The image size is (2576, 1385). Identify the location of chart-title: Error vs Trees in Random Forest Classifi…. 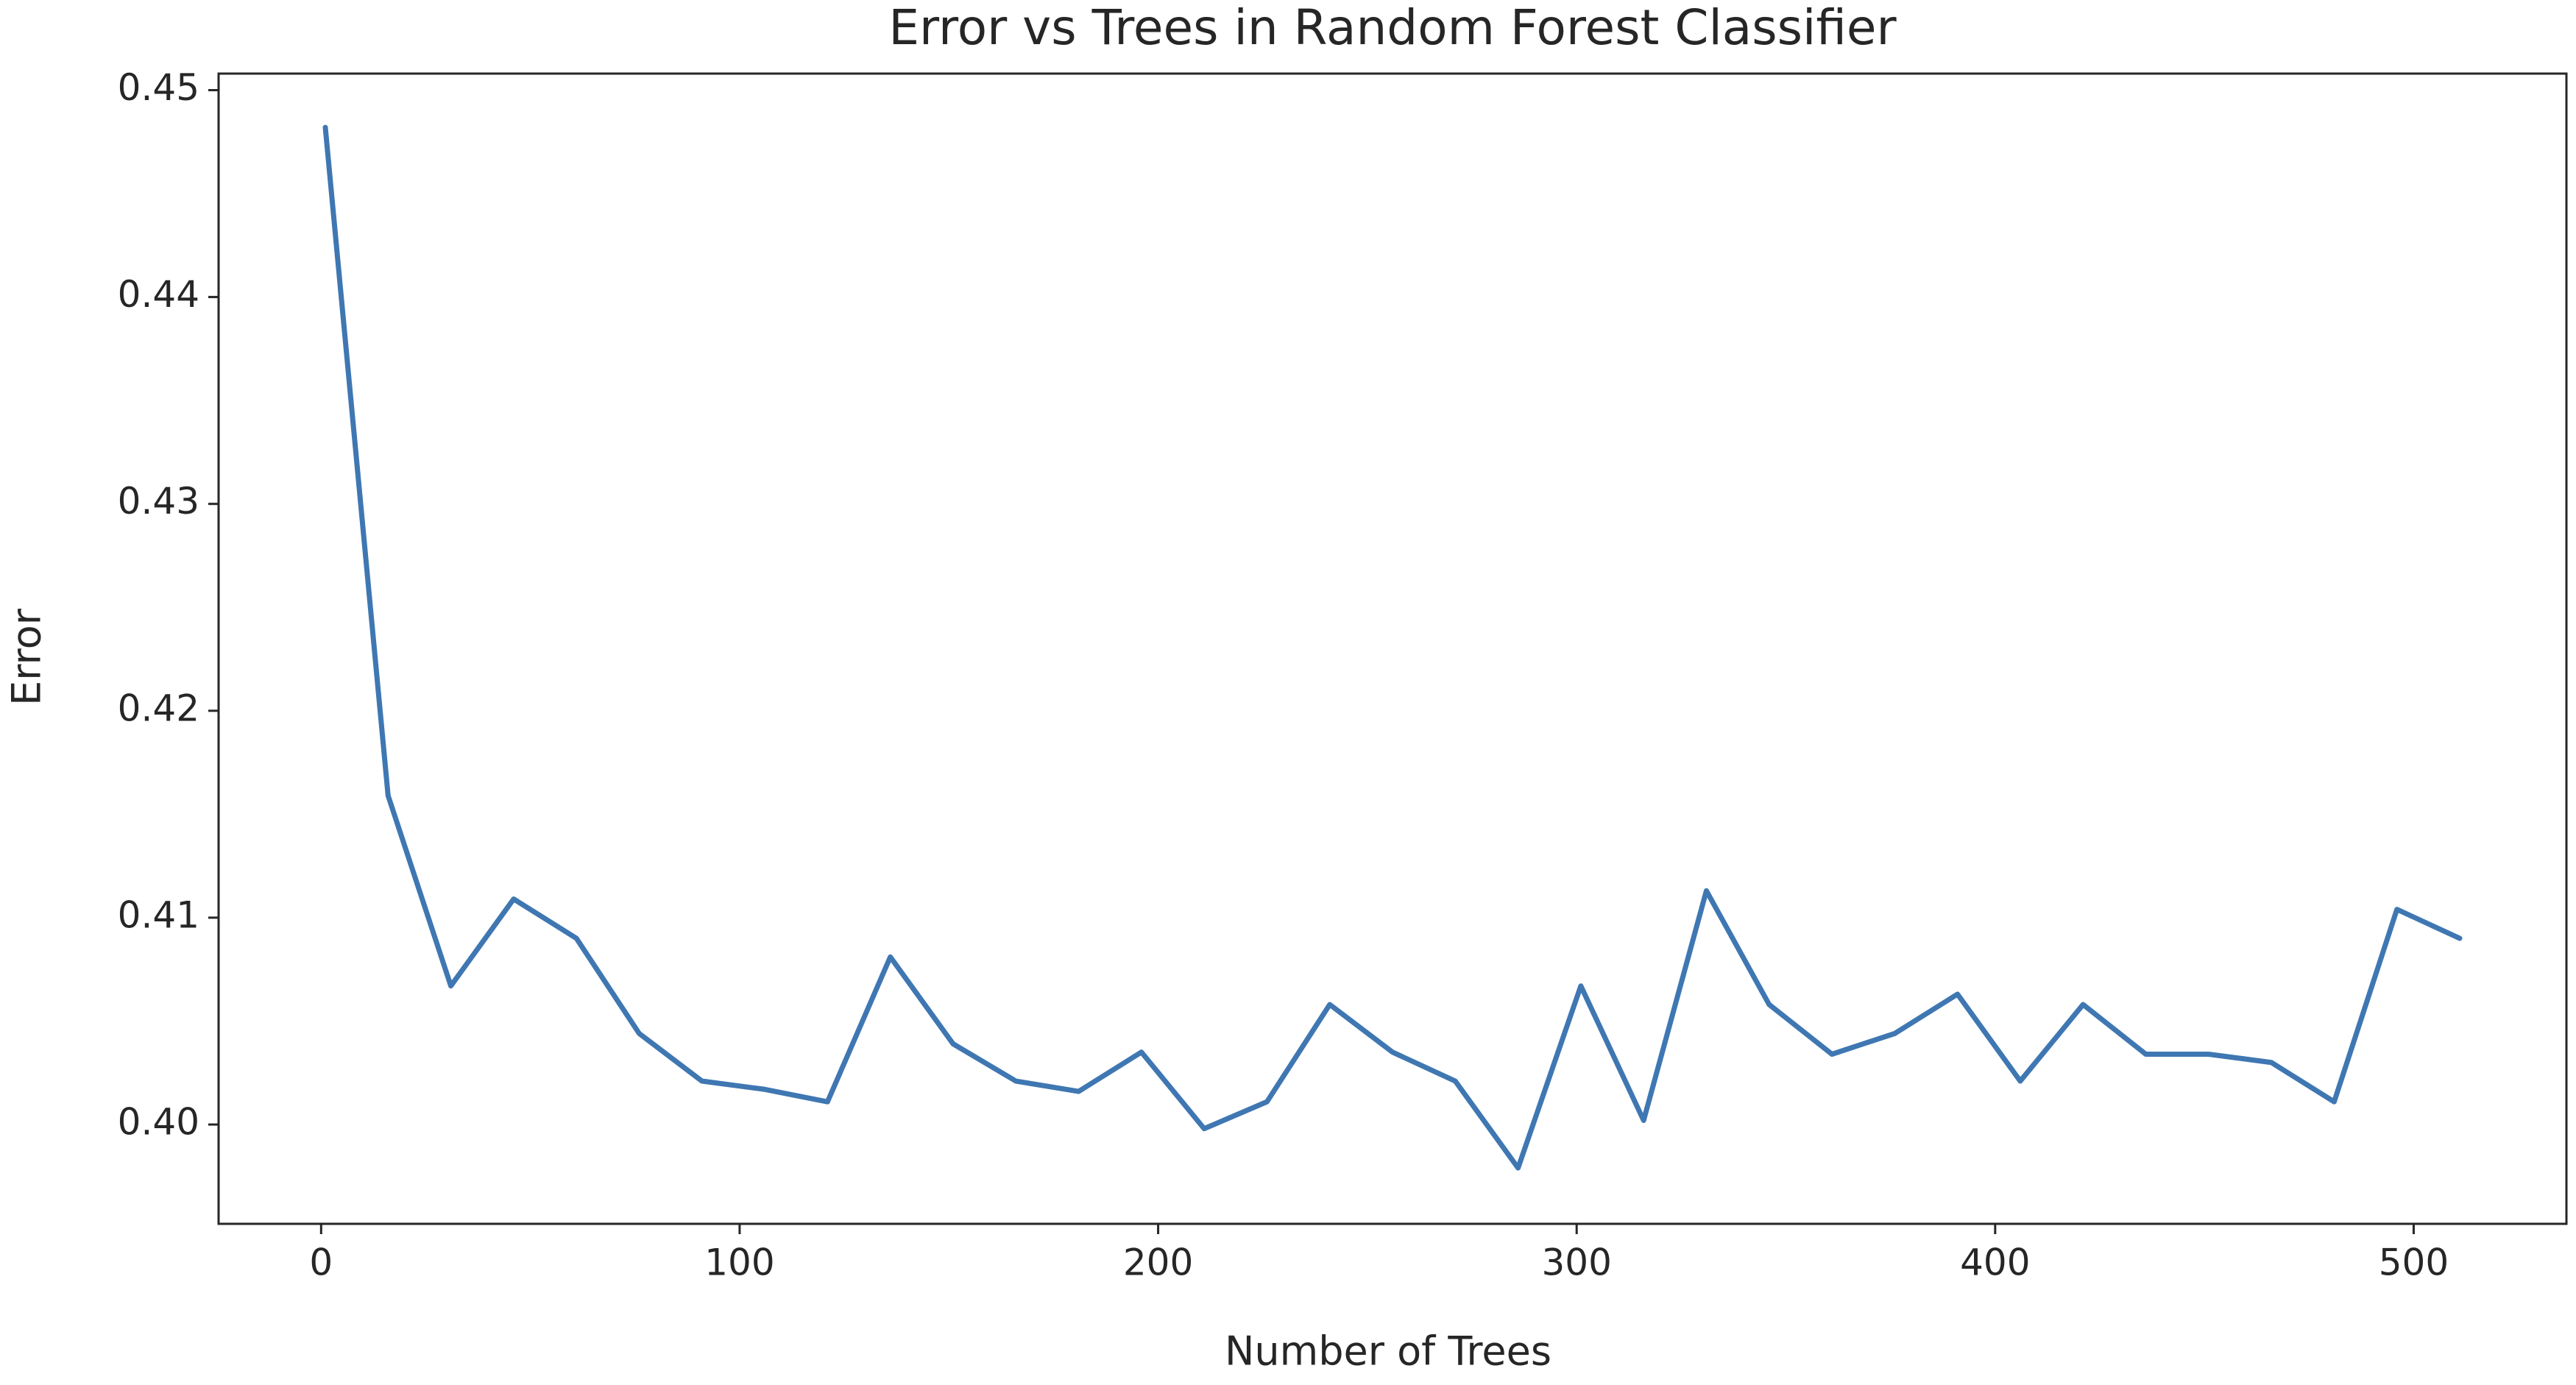
(1392, 28).